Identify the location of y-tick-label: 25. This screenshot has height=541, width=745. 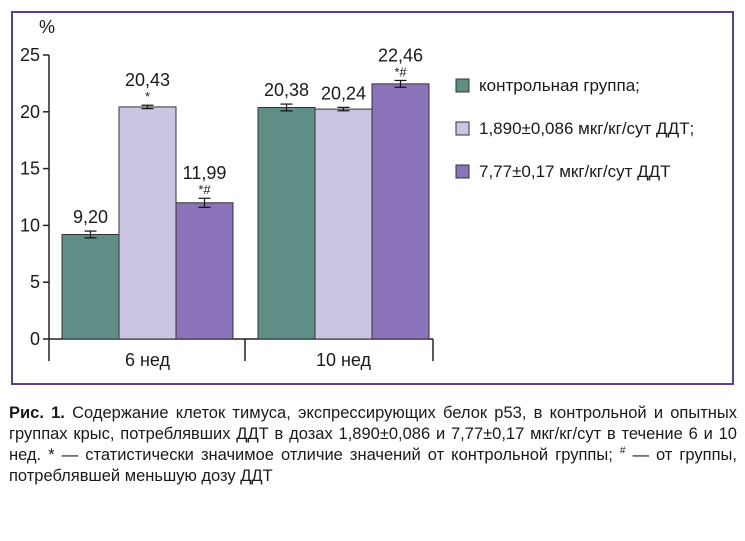
(30, 55).